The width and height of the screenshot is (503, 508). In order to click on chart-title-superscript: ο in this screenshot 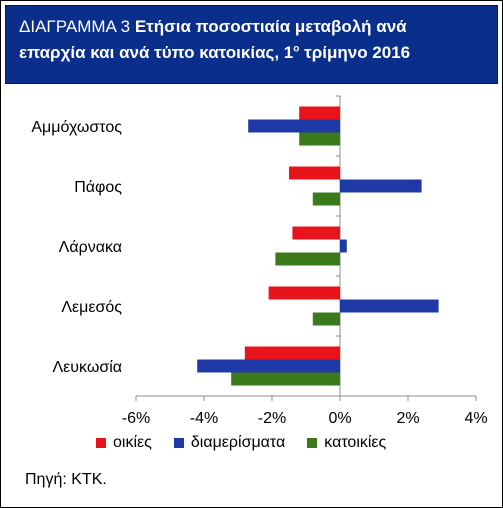, I will do `click(296, 49)`.